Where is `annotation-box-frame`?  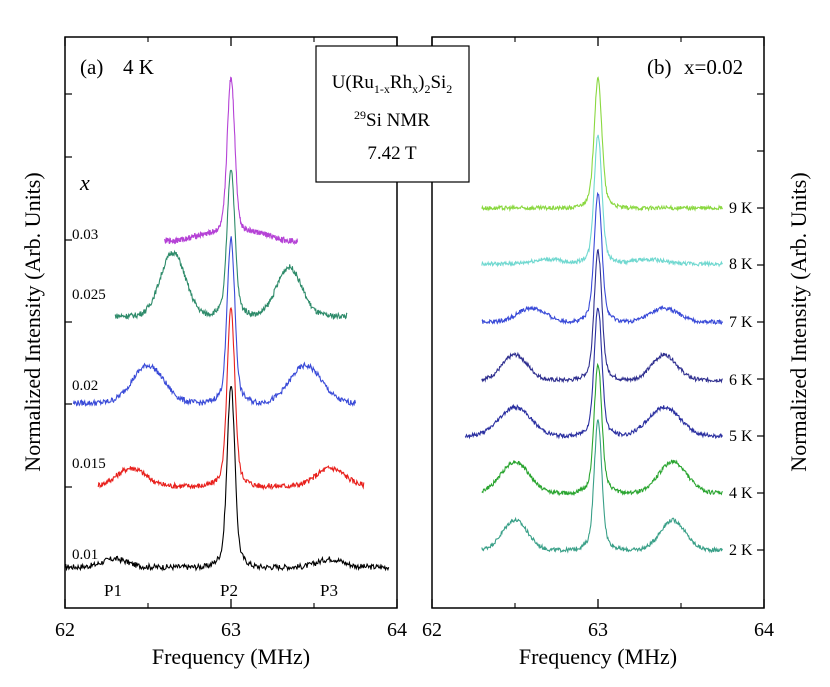
annotation-box-frame is located at coordinates (392, 114).